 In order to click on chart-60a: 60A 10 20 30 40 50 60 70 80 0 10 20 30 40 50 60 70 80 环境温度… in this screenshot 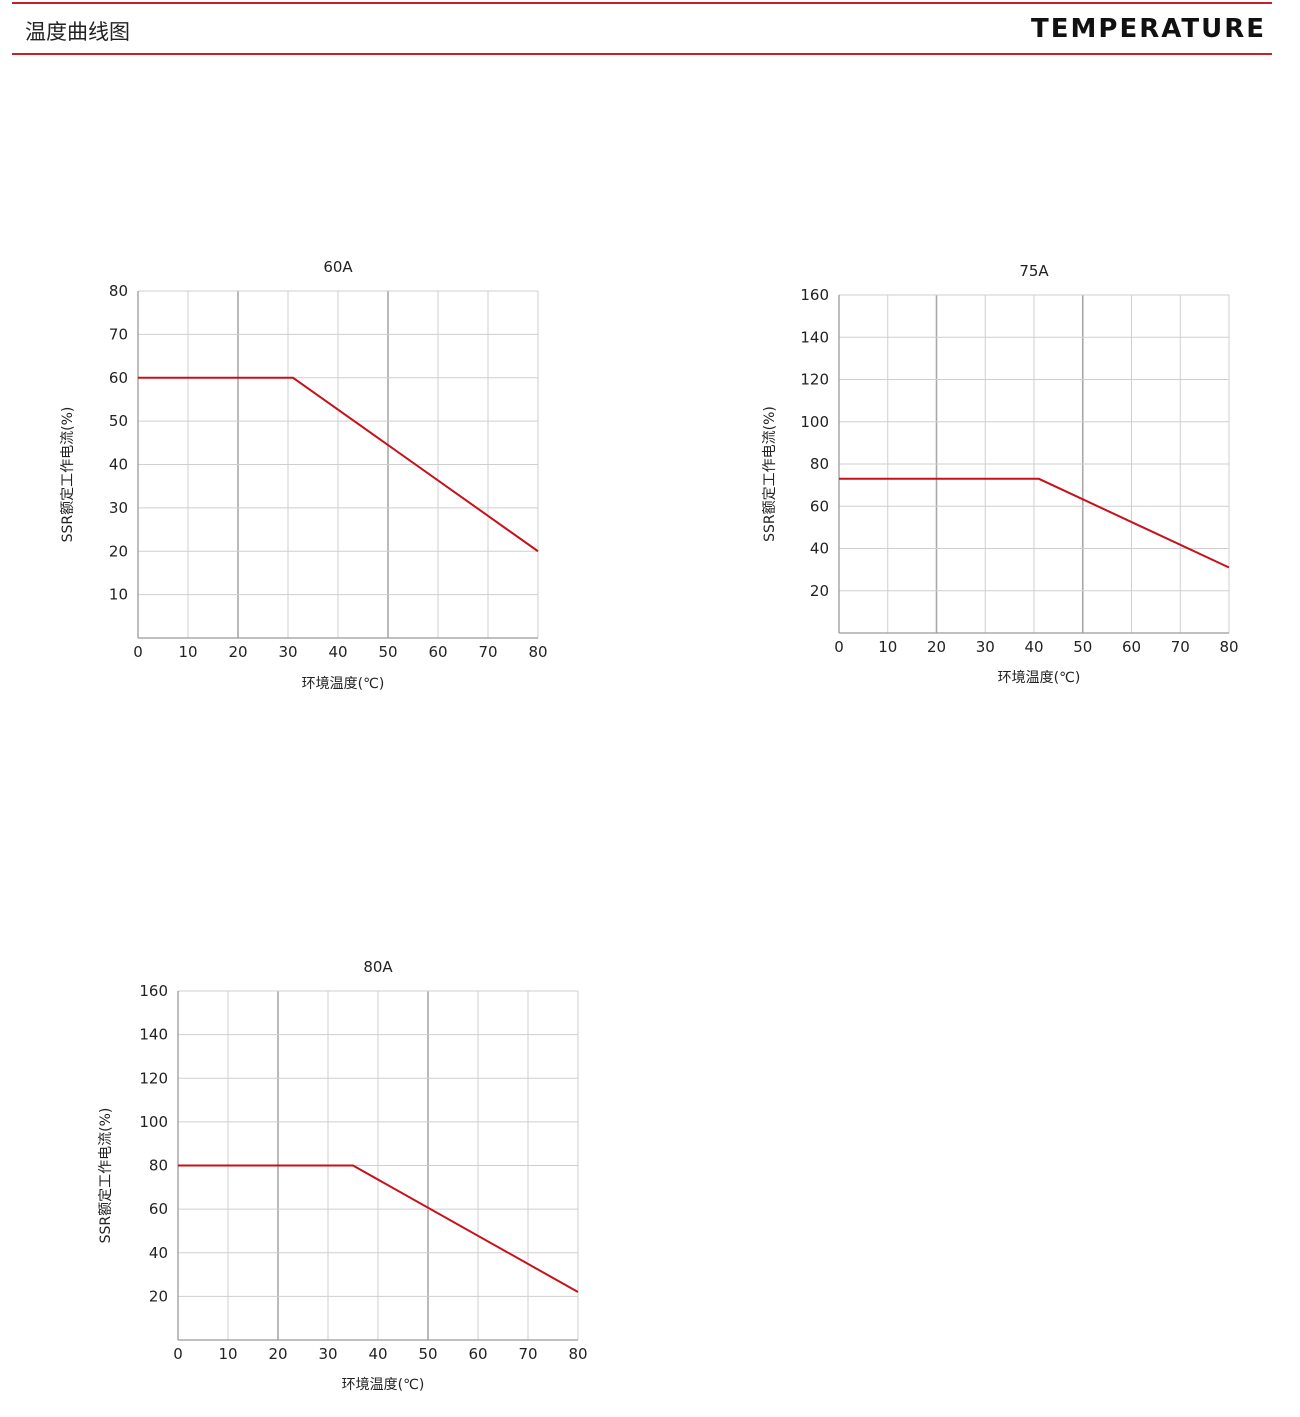, I will do `click(304, 475)`.